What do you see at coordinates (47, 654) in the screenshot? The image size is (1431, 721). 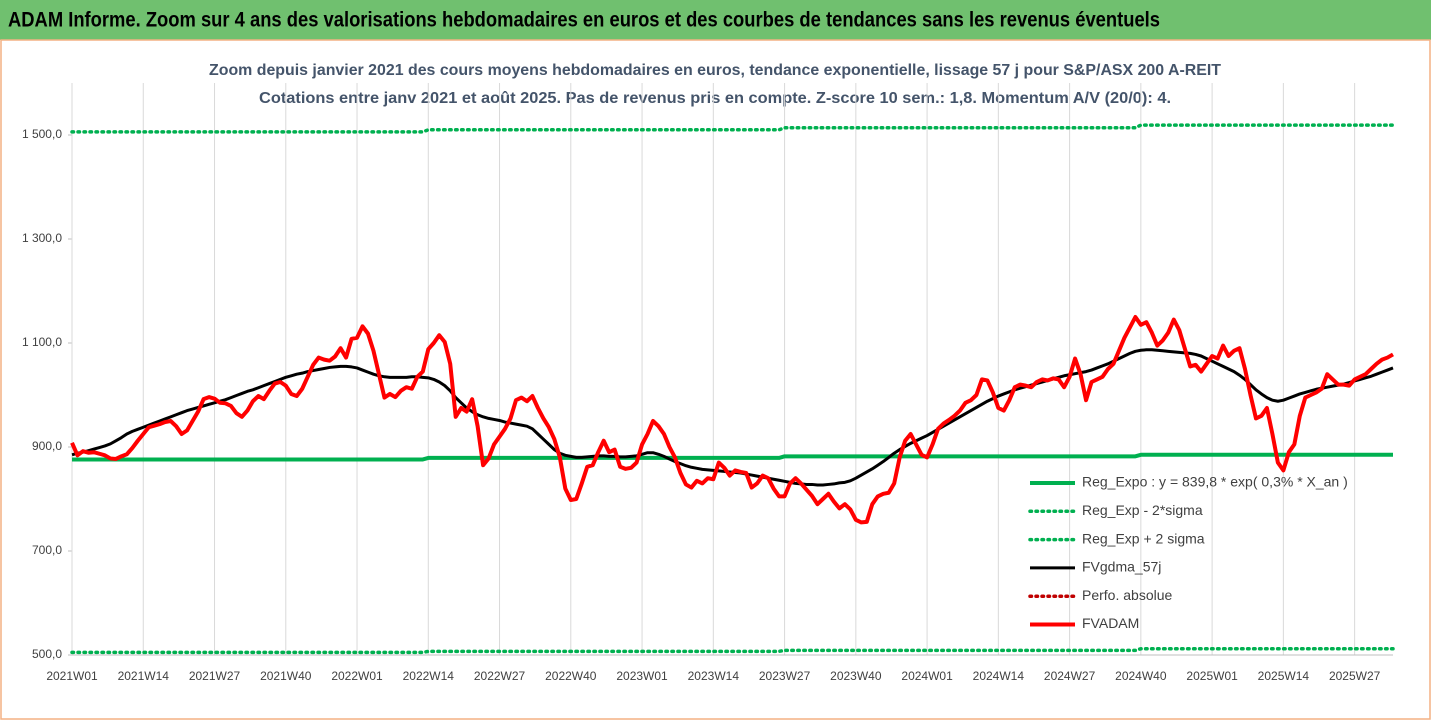 I see `y-tick-label: 500,0` at bounding box center [47, 654].